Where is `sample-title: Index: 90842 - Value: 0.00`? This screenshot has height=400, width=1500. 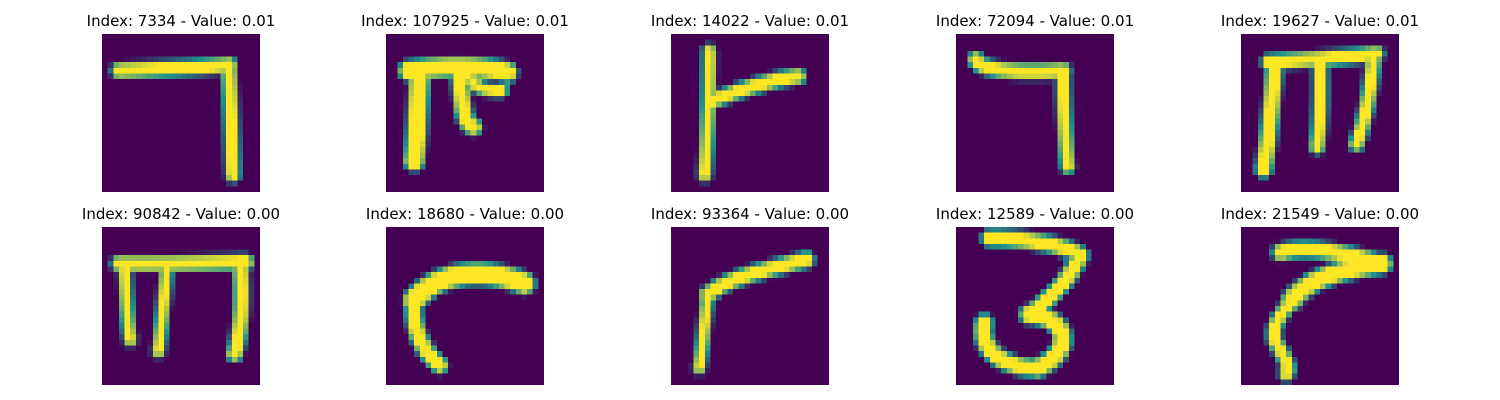
sample-title: Index: 90842 - Value: 0.00 is located at coordinates (181, 214).